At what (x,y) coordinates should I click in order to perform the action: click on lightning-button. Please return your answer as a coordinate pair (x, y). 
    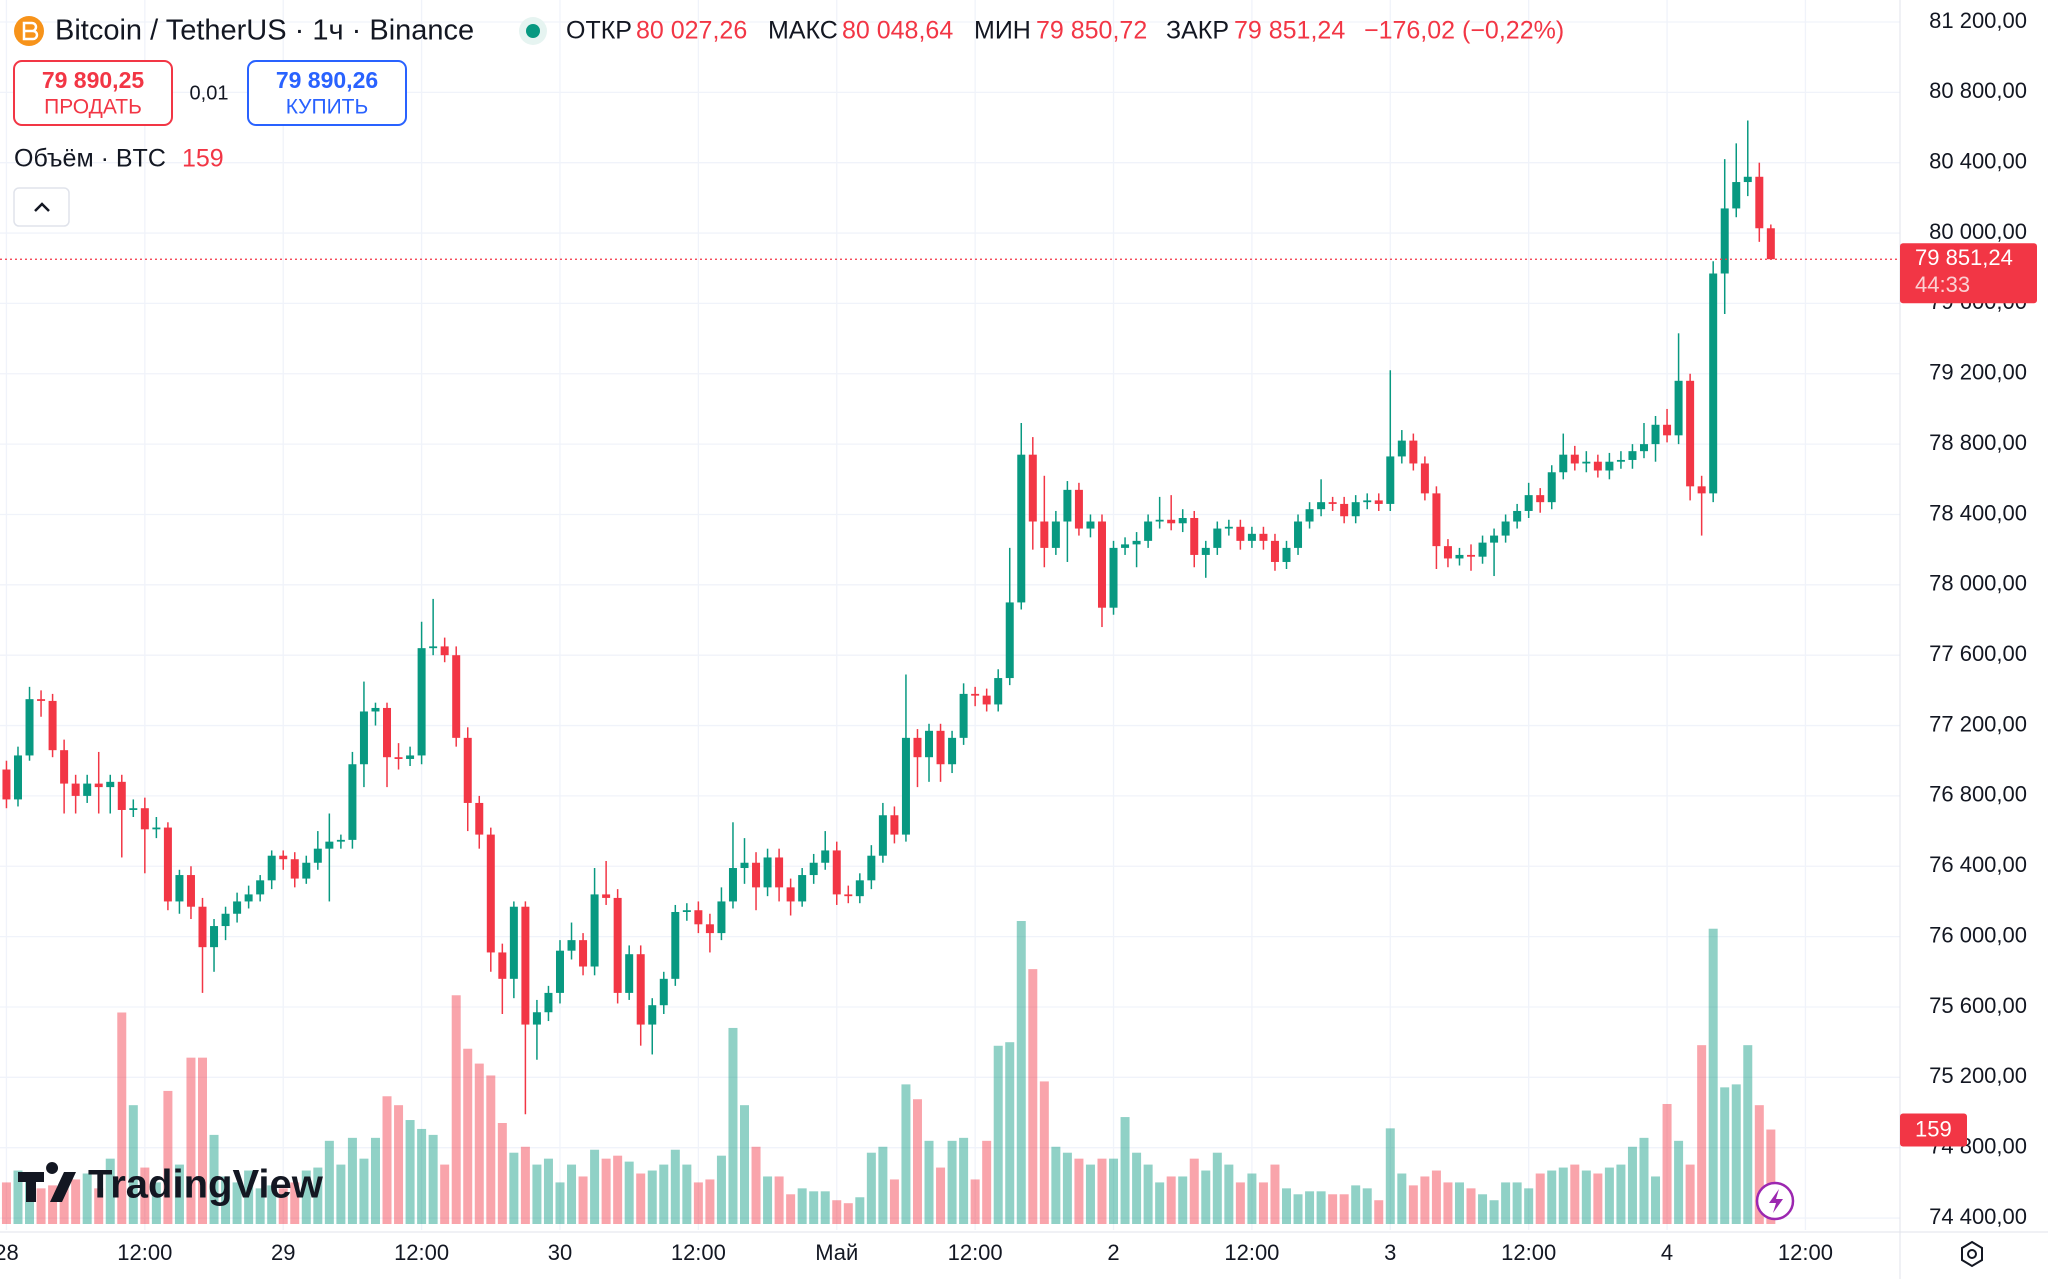
    Looking at the image, I should click on (1775, 1201).